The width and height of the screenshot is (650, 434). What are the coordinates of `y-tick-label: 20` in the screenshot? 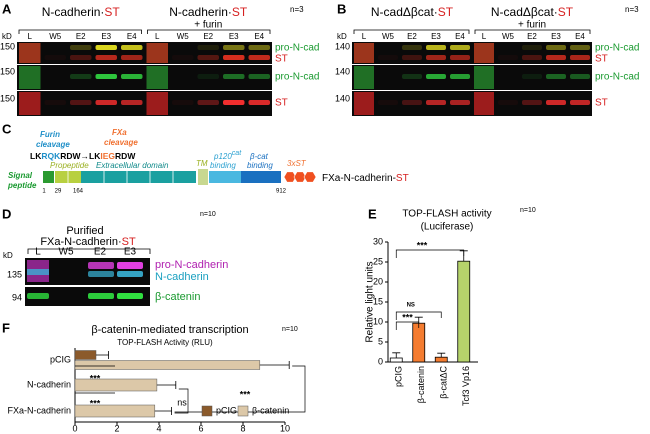 It's located at (378, 281).